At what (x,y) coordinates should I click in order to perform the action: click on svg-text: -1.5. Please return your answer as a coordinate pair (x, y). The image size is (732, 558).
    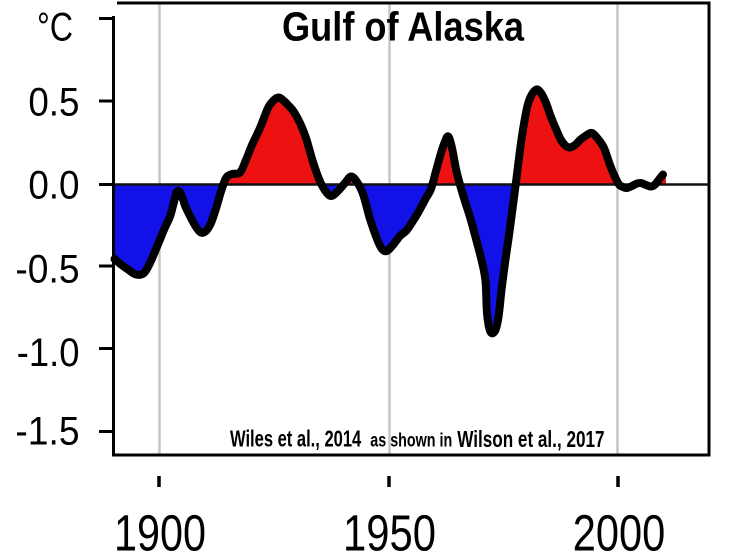
    Looking at the image, I should click on (47, 431).